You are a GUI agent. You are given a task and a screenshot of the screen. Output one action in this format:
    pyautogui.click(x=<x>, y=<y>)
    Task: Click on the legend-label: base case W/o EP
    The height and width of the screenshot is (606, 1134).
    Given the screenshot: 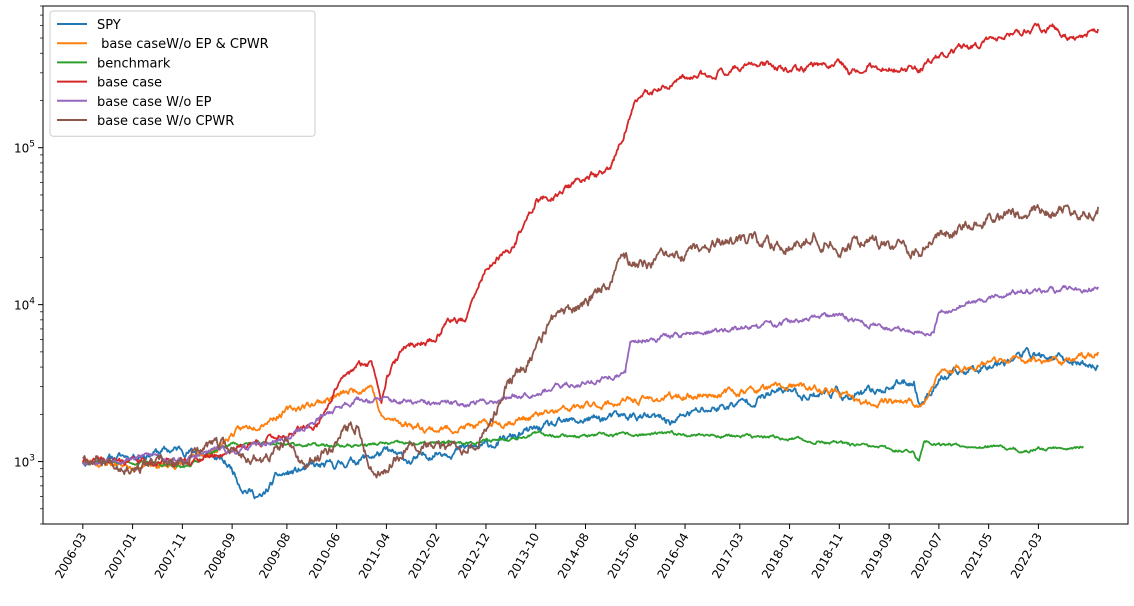 What is the action you would take?
    pyautogui.click(x=154, y=102)
    